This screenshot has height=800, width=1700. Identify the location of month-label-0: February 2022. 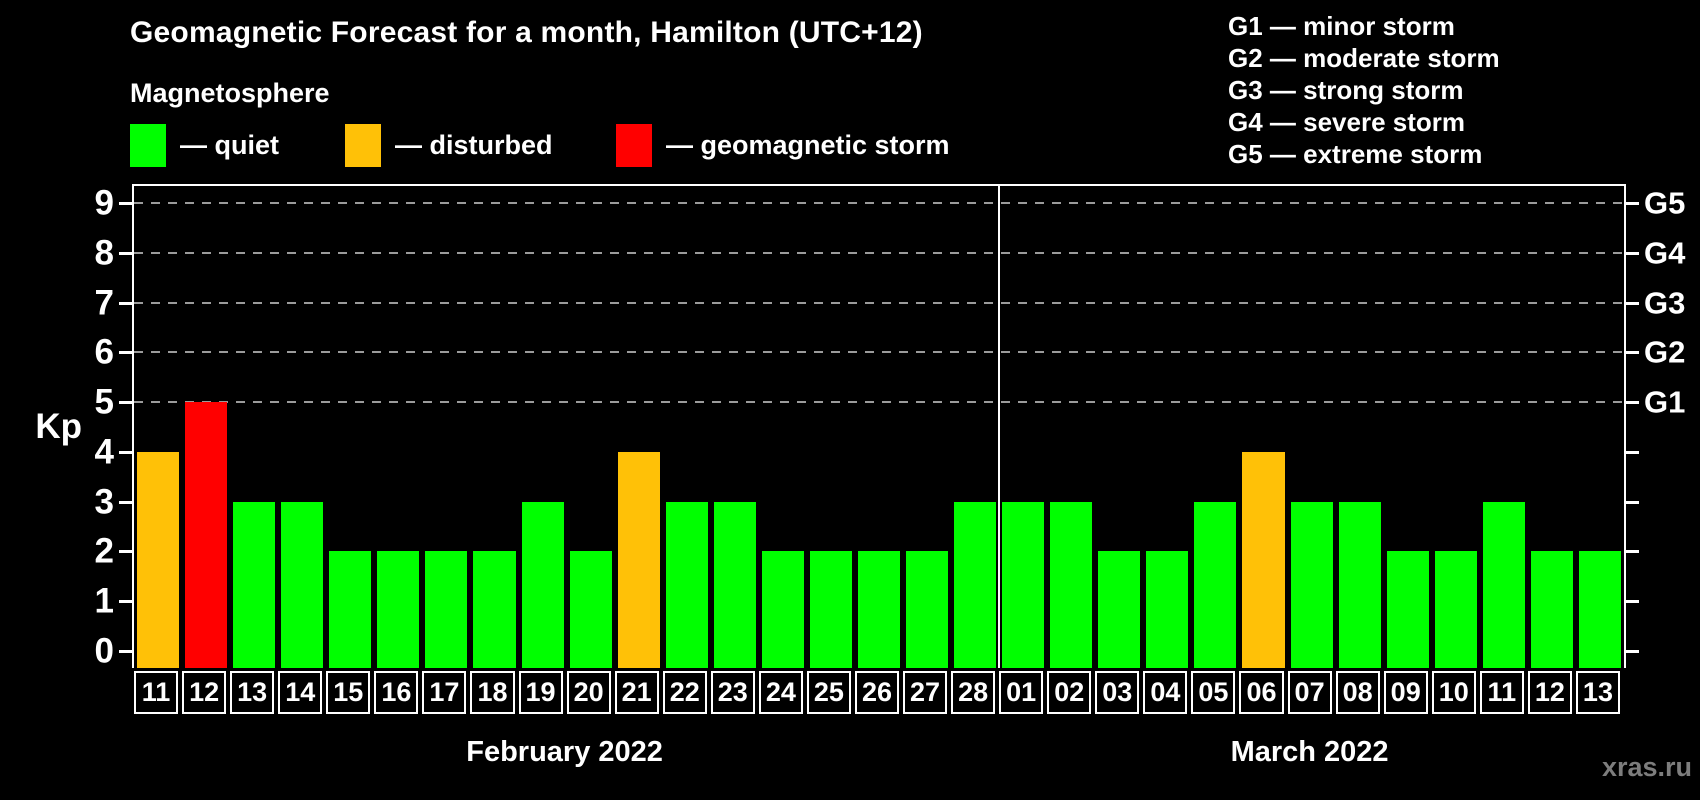
(564, 752).